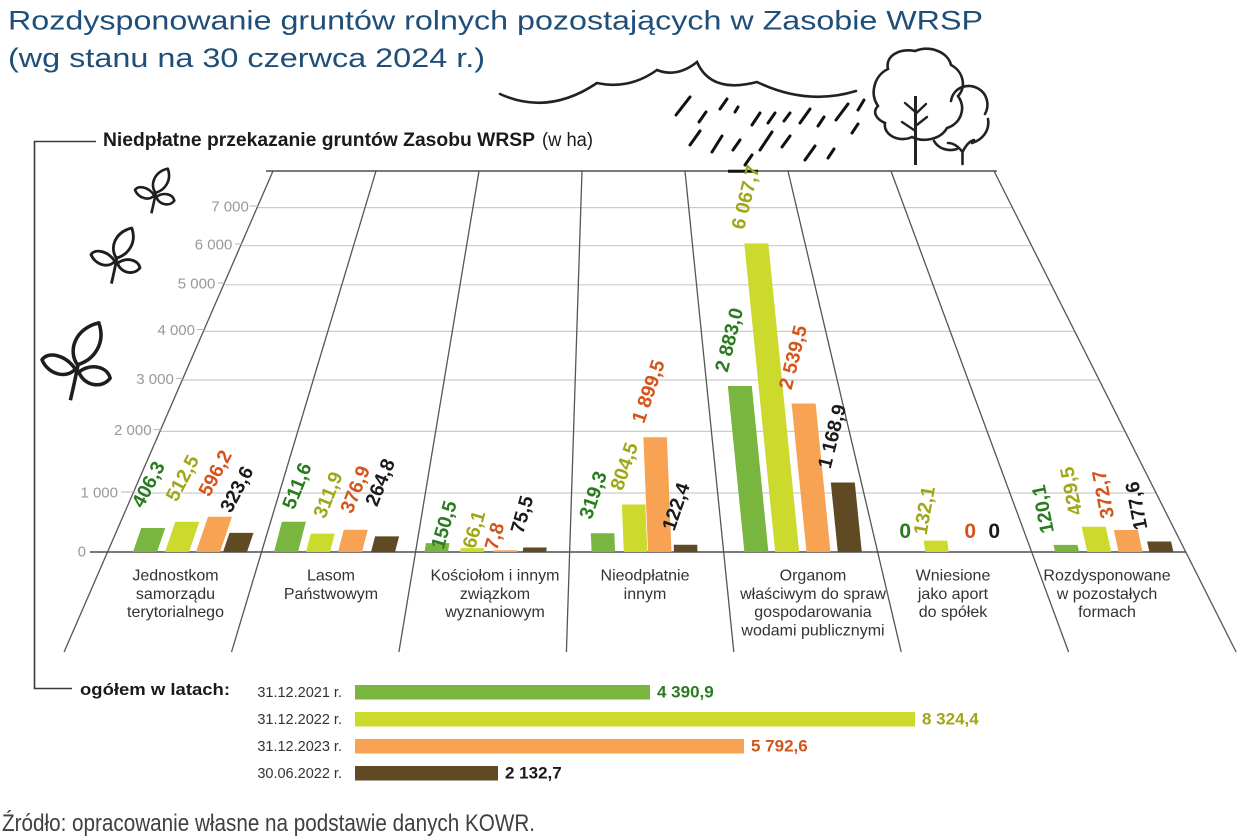 This screenshot has height=840, width=1260. I want to click on svg-text: 31.12.2023 r., so click(299, 747).